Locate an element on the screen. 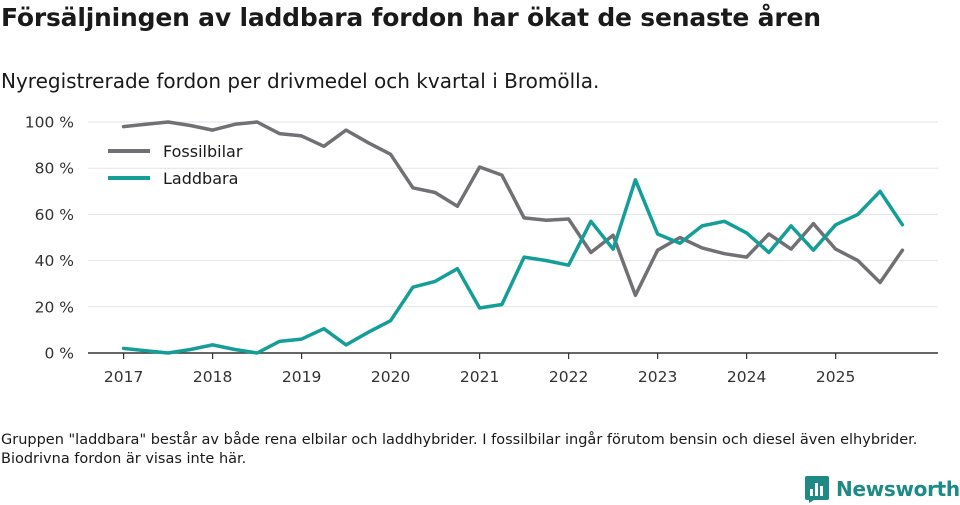 The width and height of the screenshot is (960, 505). x-tick-label: 2019 is located at coordinates (301, 377).